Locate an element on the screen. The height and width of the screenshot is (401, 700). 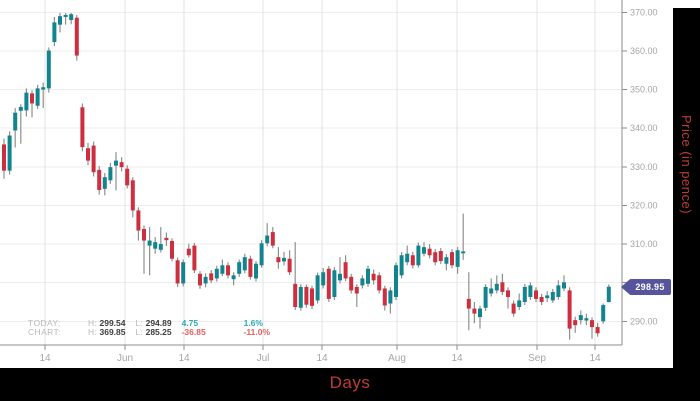
badge-arrow-icon is located at coordinates (625, 287).